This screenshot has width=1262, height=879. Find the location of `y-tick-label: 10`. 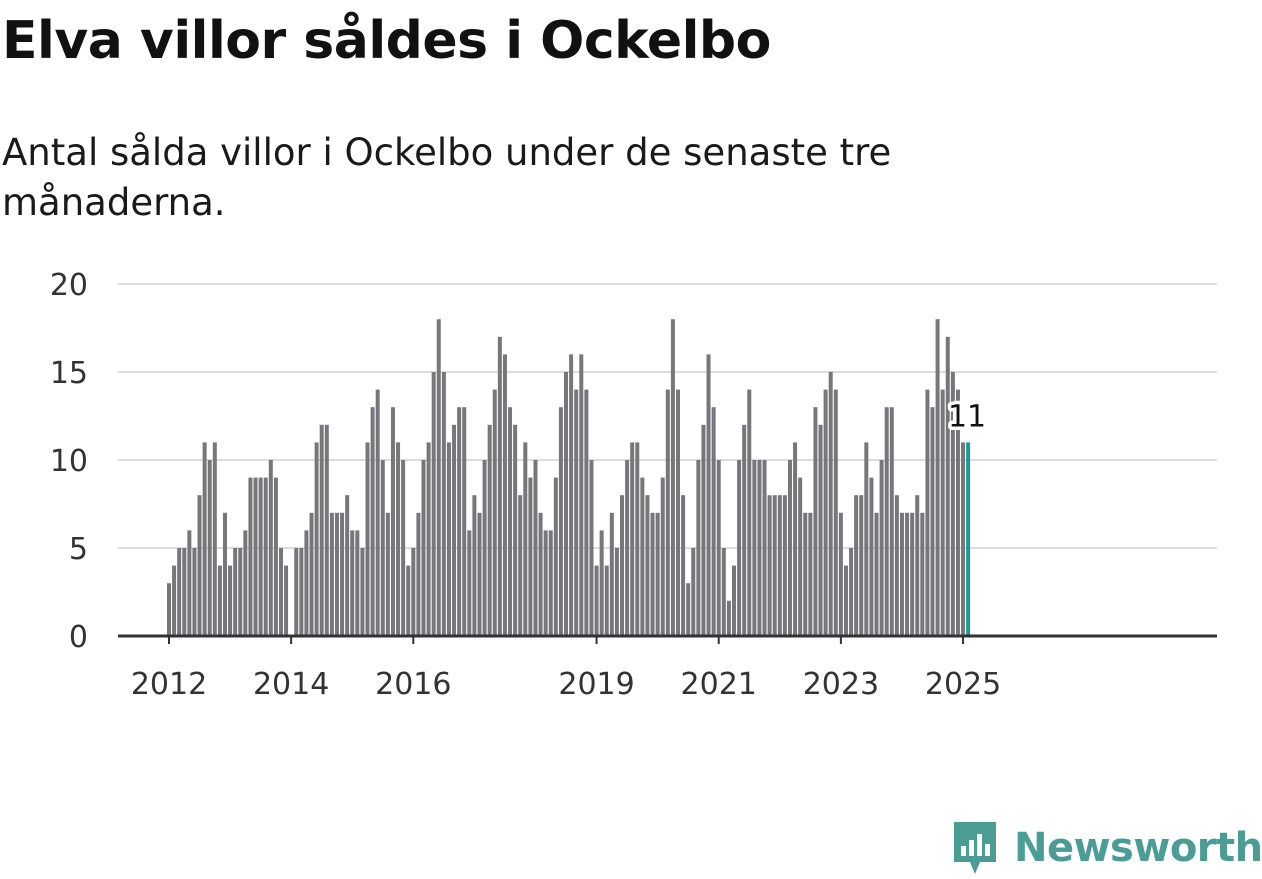

y-tick-label: 10 is located at coordinates (69, 461).